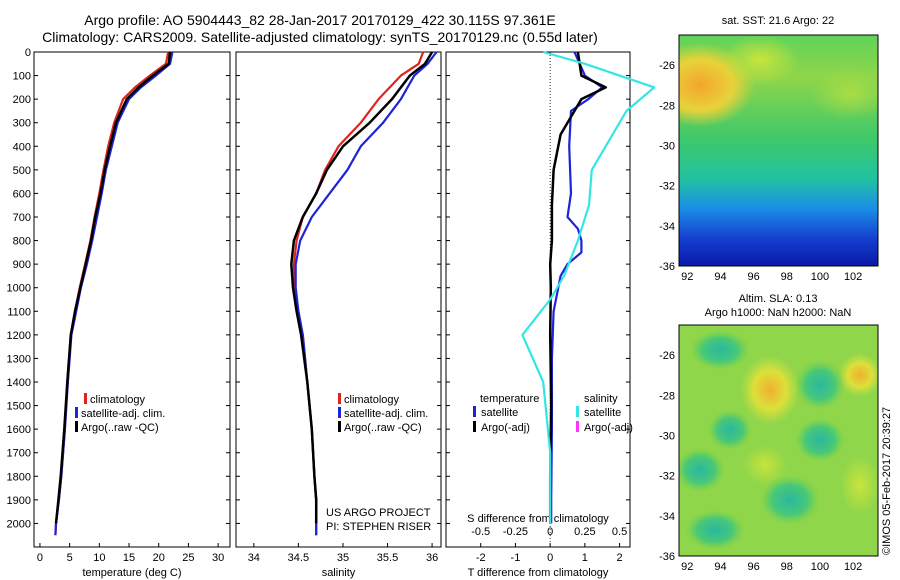 This screenshot has height=580, width=900. I want to click on sla-map-frame, so click(778, 440).